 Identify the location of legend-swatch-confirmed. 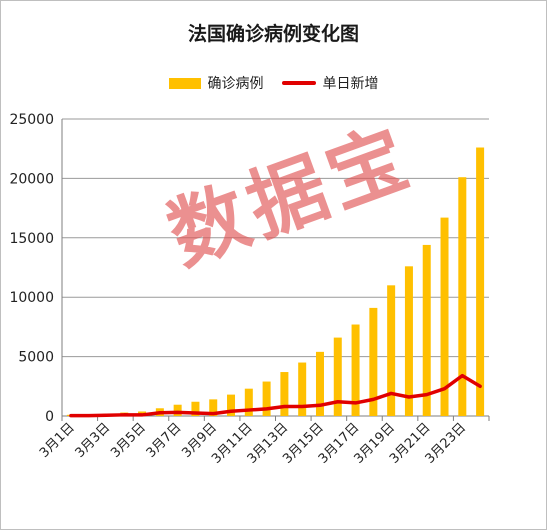
(184, 83).